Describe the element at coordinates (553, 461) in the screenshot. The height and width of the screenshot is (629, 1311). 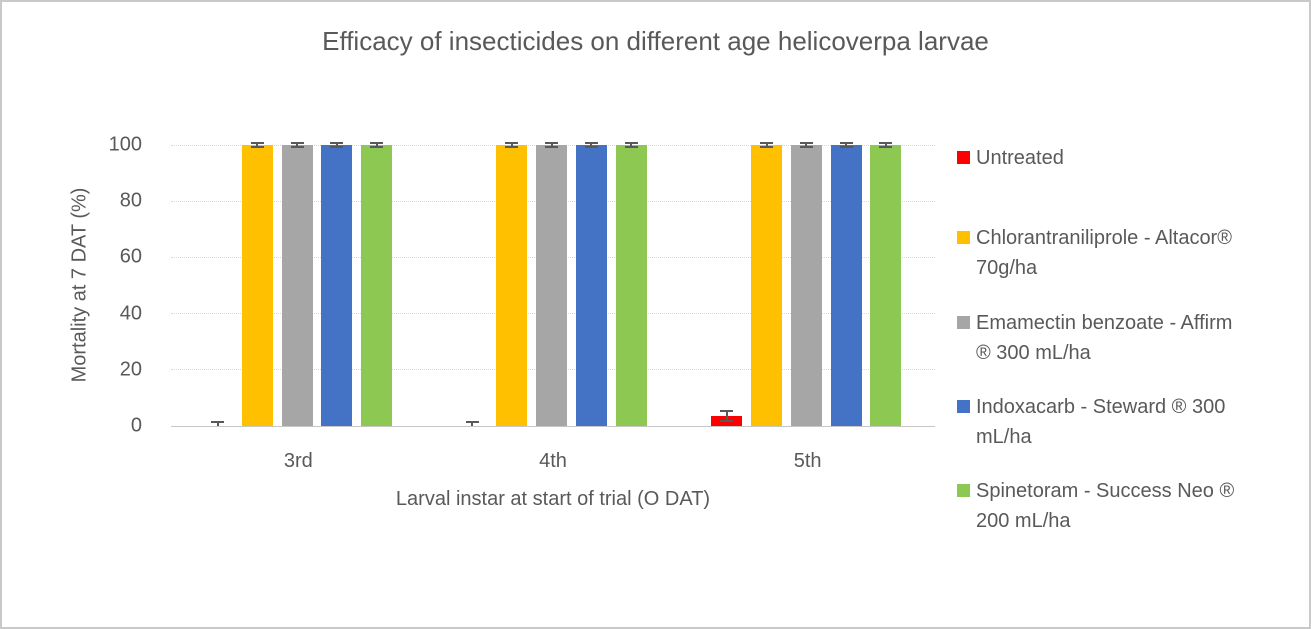
I see `x-category-label-4th: 4th` at that location.